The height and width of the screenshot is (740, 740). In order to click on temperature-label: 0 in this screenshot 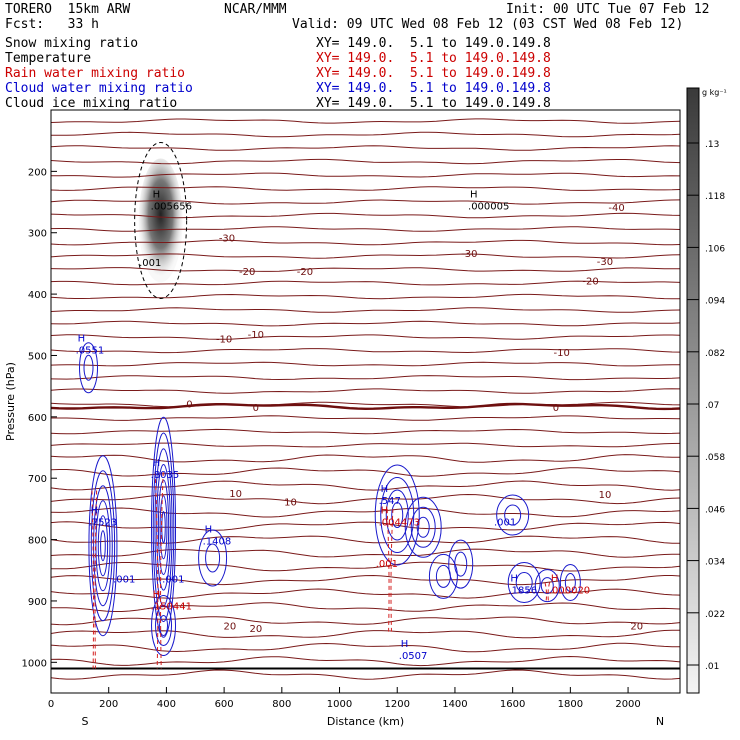, I will do `click(256, 408)`.